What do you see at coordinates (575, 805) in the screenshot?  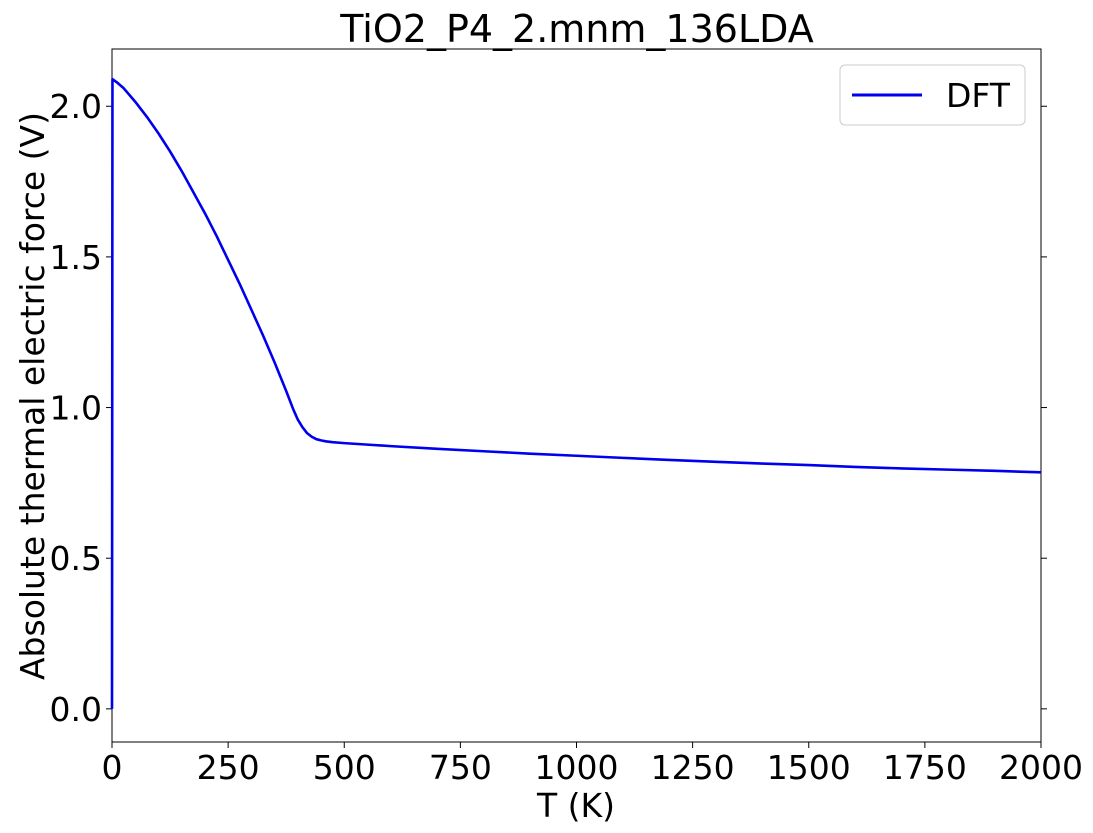 I see `x-axis-label: T (K)` at bounding box center [575, 805].